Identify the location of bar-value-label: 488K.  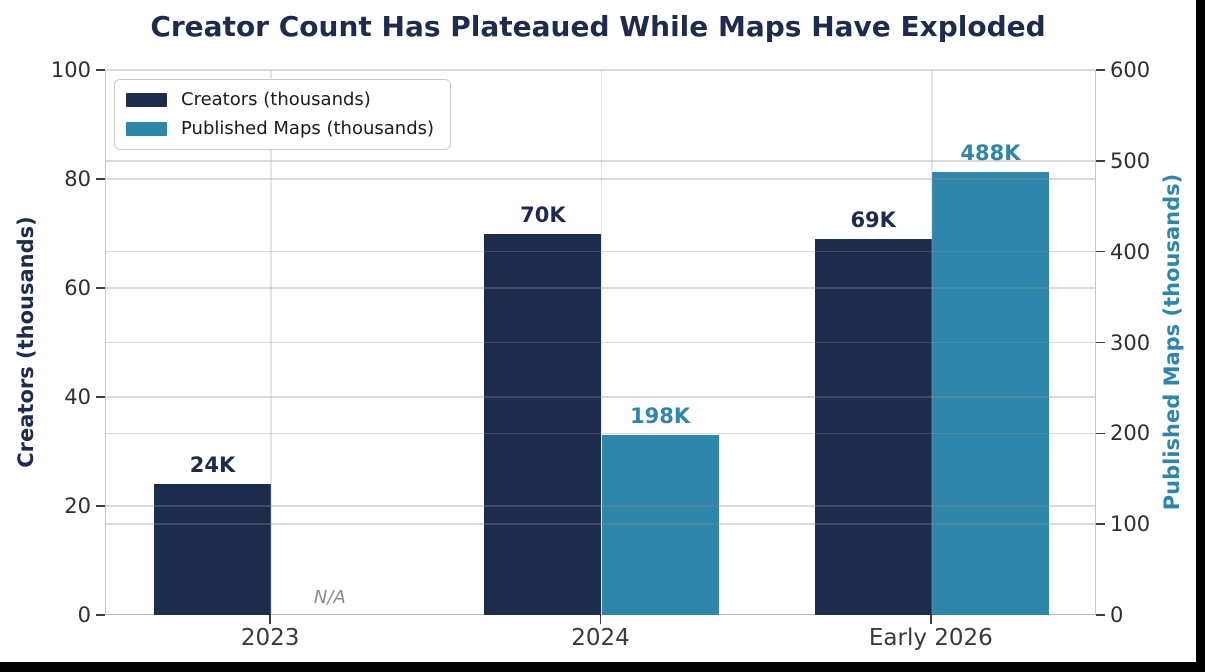
(990, 152).